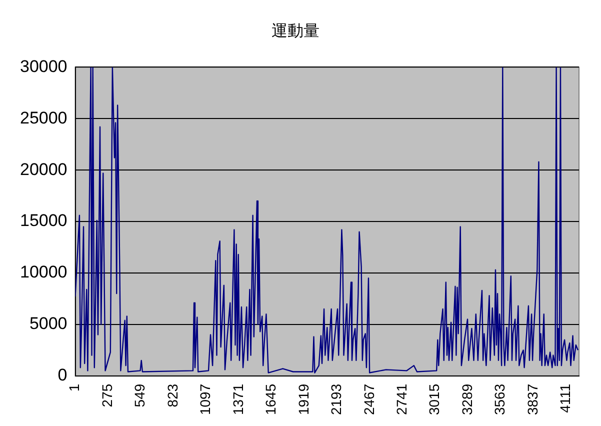 The image size is (601, 426). I want to click on x-tick-label: 1645, so click(270, 400).